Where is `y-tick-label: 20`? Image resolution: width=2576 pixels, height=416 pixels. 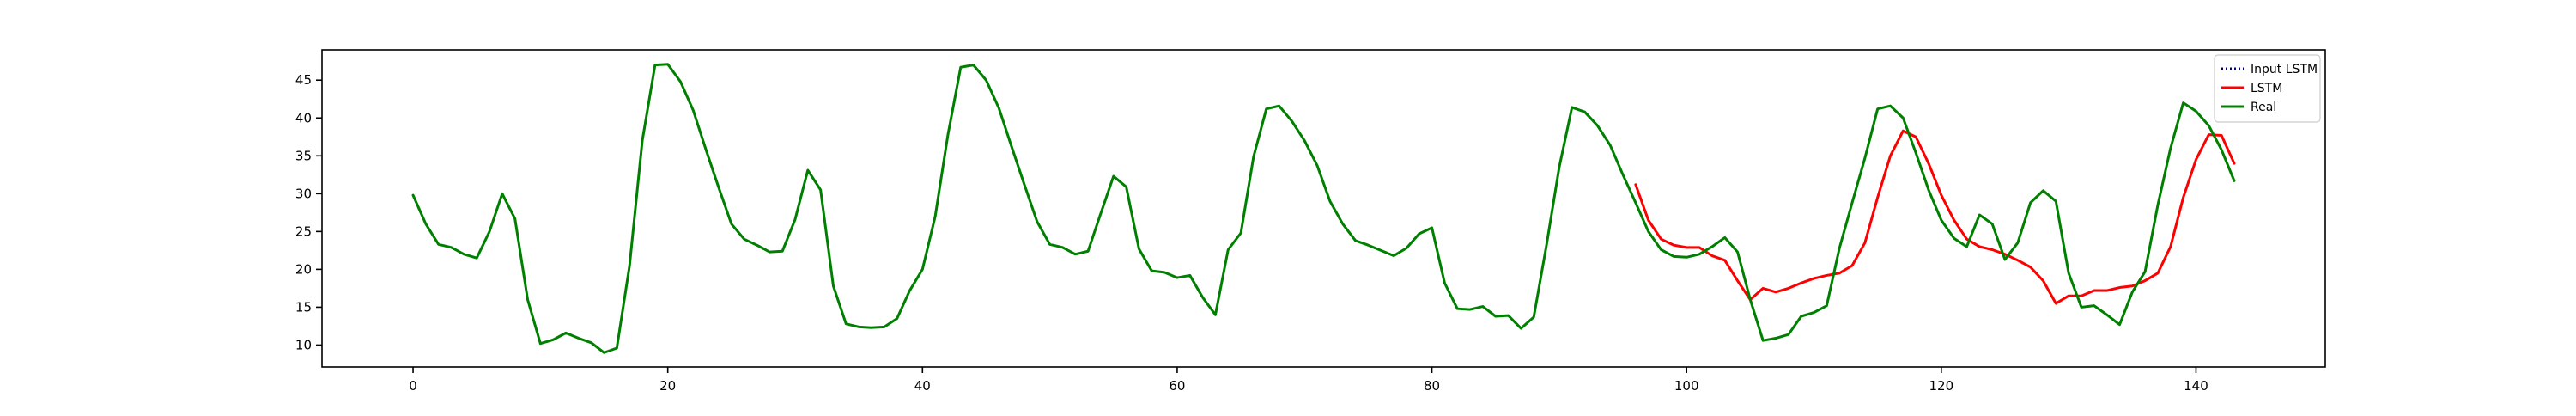
y-tick-label: 20 is located at coordinates (303, 269).